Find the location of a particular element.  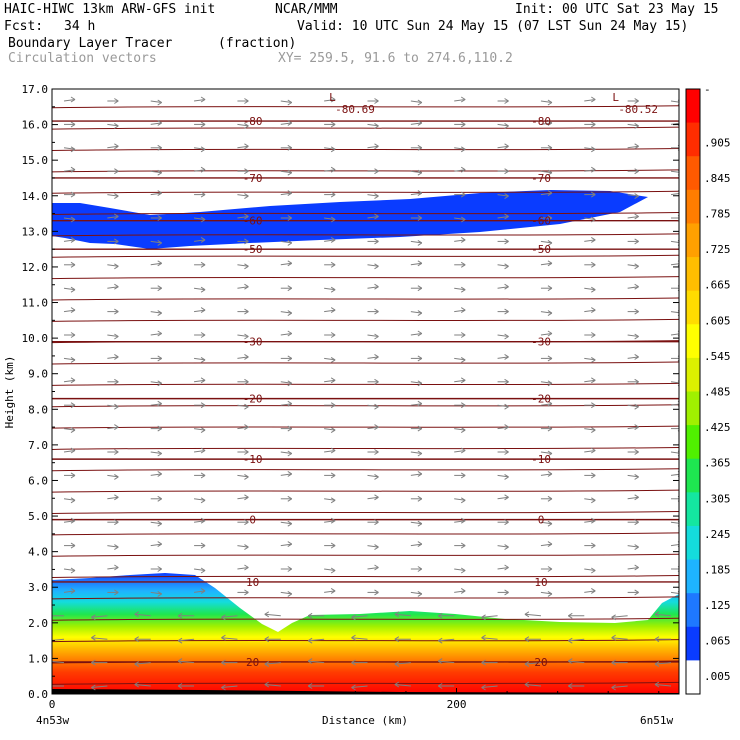

boundary-layer-tracer-fill is located at coordinates (365, 633).